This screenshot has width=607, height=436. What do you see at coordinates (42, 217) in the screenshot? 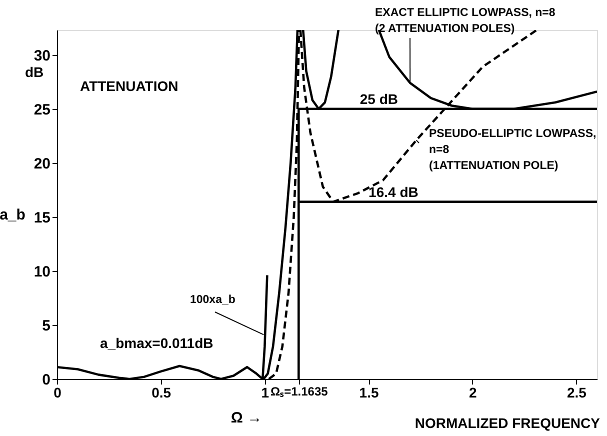
I see `y-tick-label: 15` at bounding box center [42, 217].